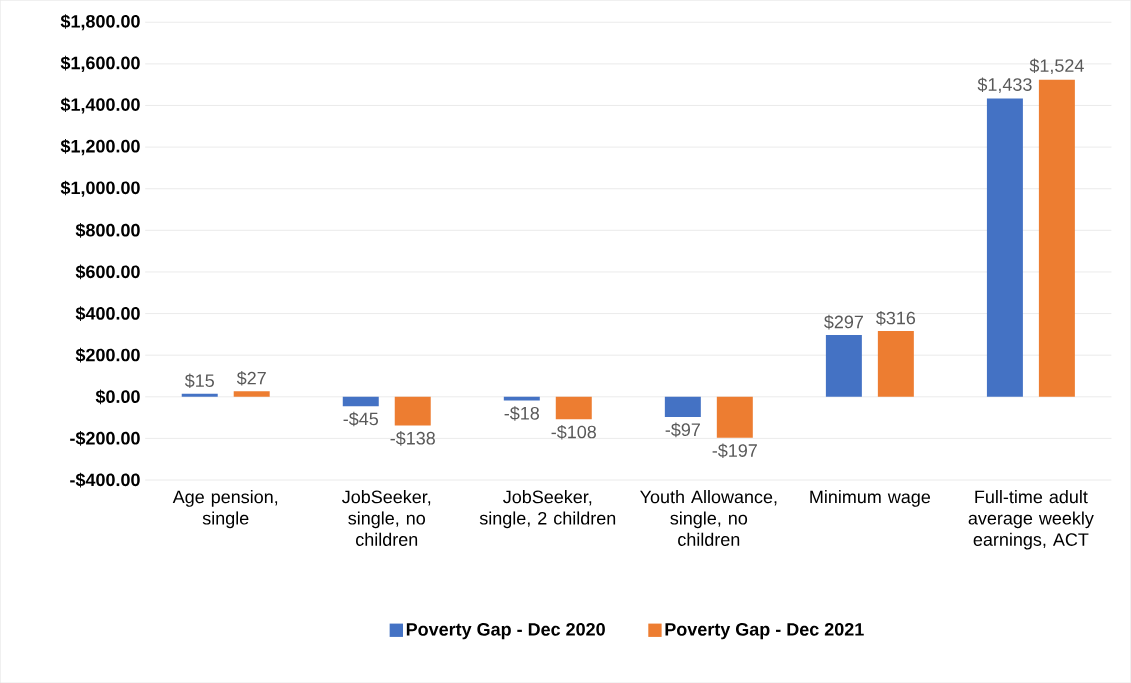 The image size is (1131, 683). I want to click on x-tick-label: Minimum wage, so click(870, 498).